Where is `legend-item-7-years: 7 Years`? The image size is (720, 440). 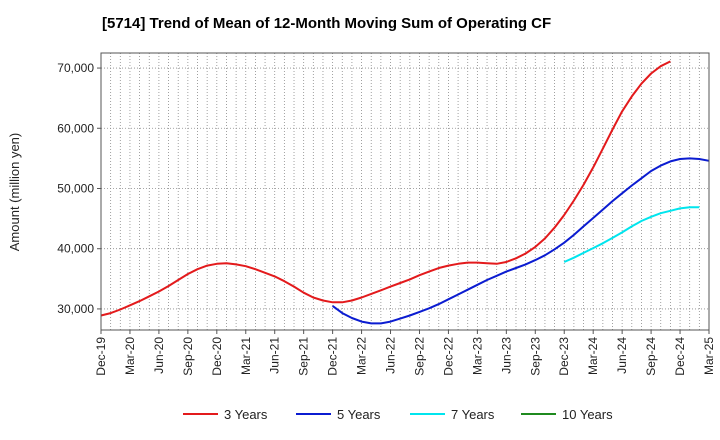
legend-item-7-years: 7 Years is located at coordinates (452, 414).